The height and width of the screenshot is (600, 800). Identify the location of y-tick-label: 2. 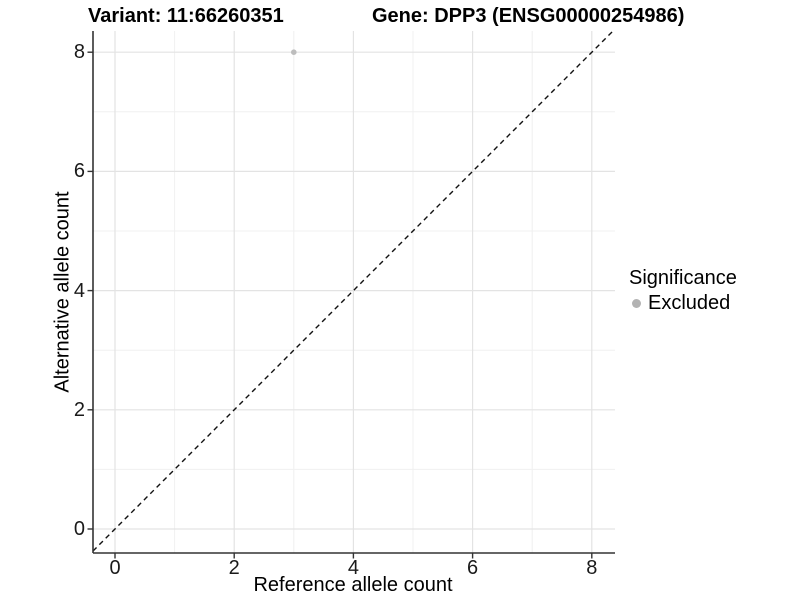
(79, 409).